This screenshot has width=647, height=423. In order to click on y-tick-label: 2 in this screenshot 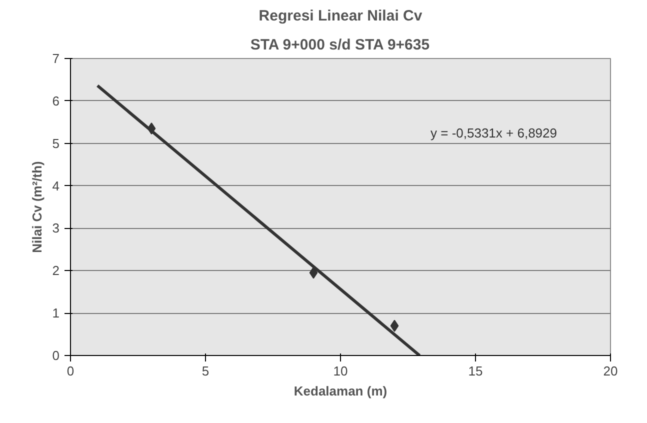, I will do `click(56, 270)`.